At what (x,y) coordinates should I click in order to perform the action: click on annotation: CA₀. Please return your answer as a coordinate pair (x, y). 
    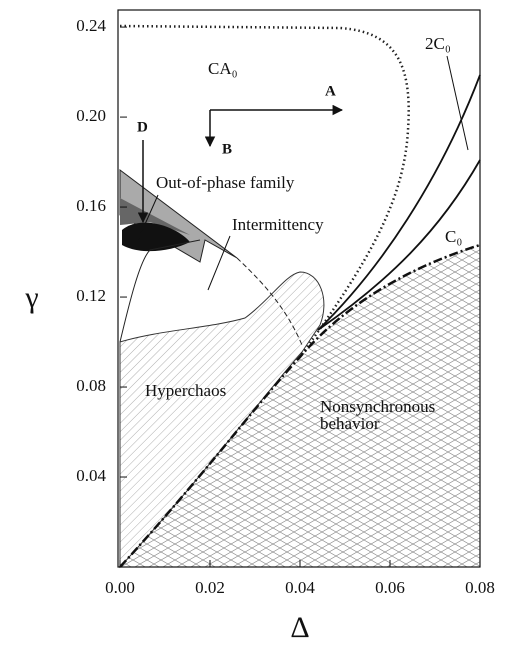
    Looking at the image, I should click on (223, 68).